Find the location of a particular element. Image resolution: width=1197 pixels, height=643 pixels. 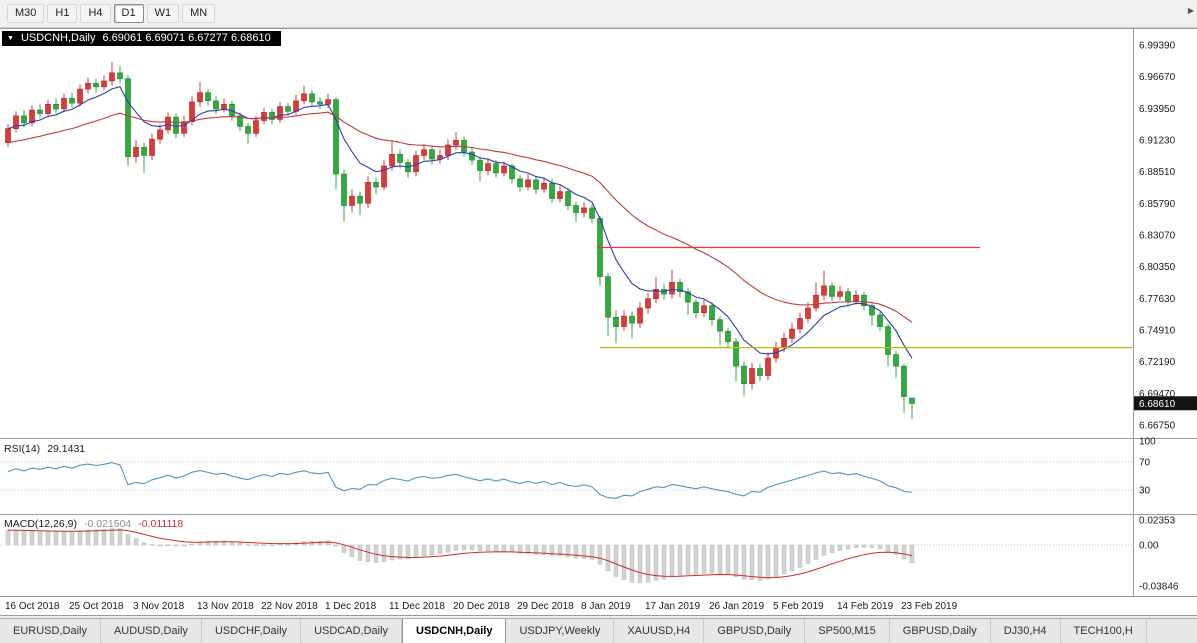

svg-text: 17 Jan 2019 is located at coordinates (672, 606).